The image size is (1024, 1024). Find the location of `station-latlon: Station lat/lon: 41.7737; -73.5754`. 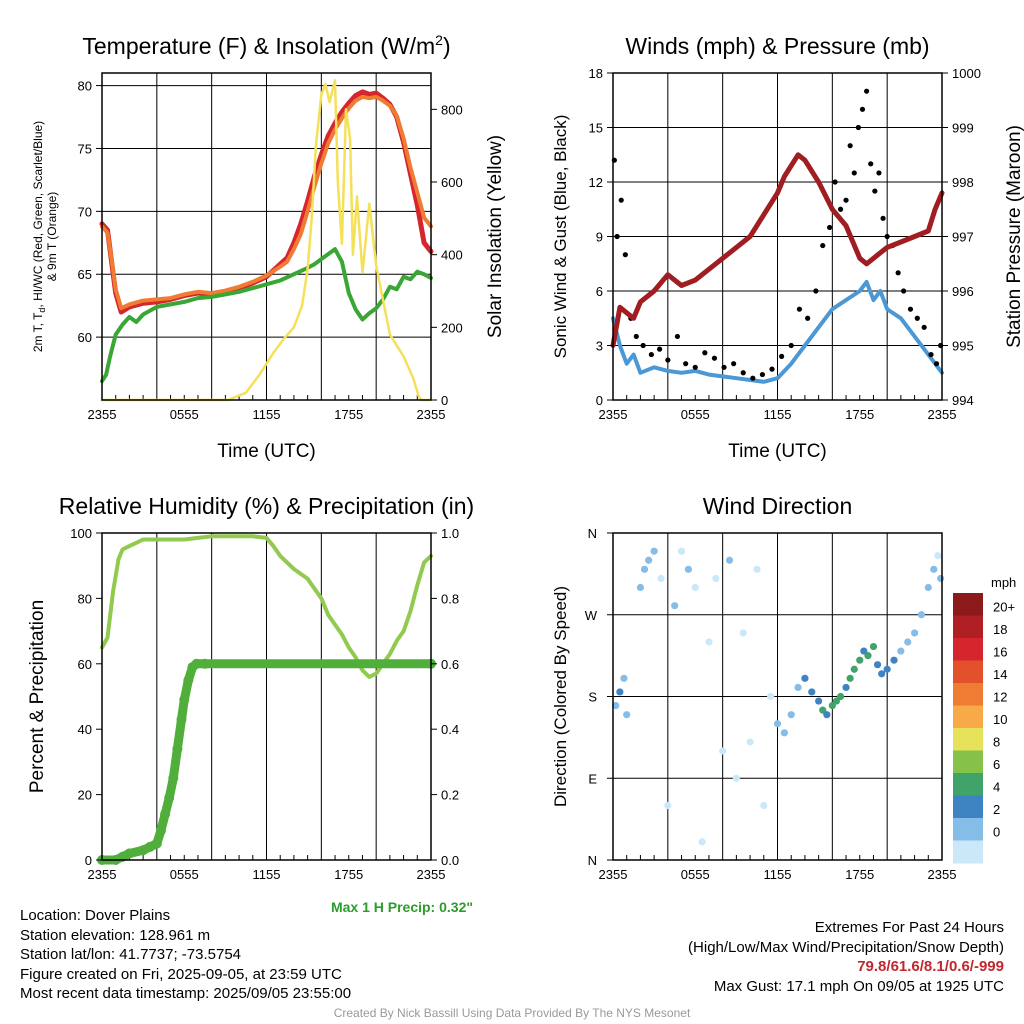

station-latlon: Station lat/lon: 41.7737; -73.5754 is located at coordinates (131, 954).